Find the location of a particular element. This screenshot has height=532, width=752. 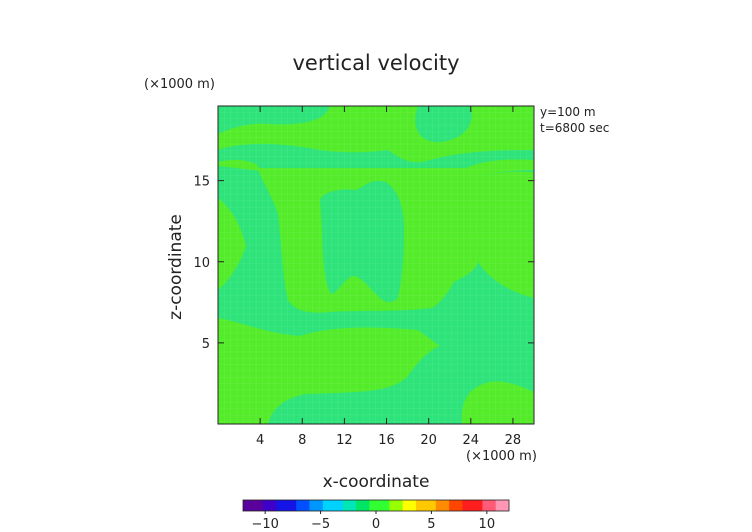

x-tick-label: 4 is located at coordinates (260, 440).